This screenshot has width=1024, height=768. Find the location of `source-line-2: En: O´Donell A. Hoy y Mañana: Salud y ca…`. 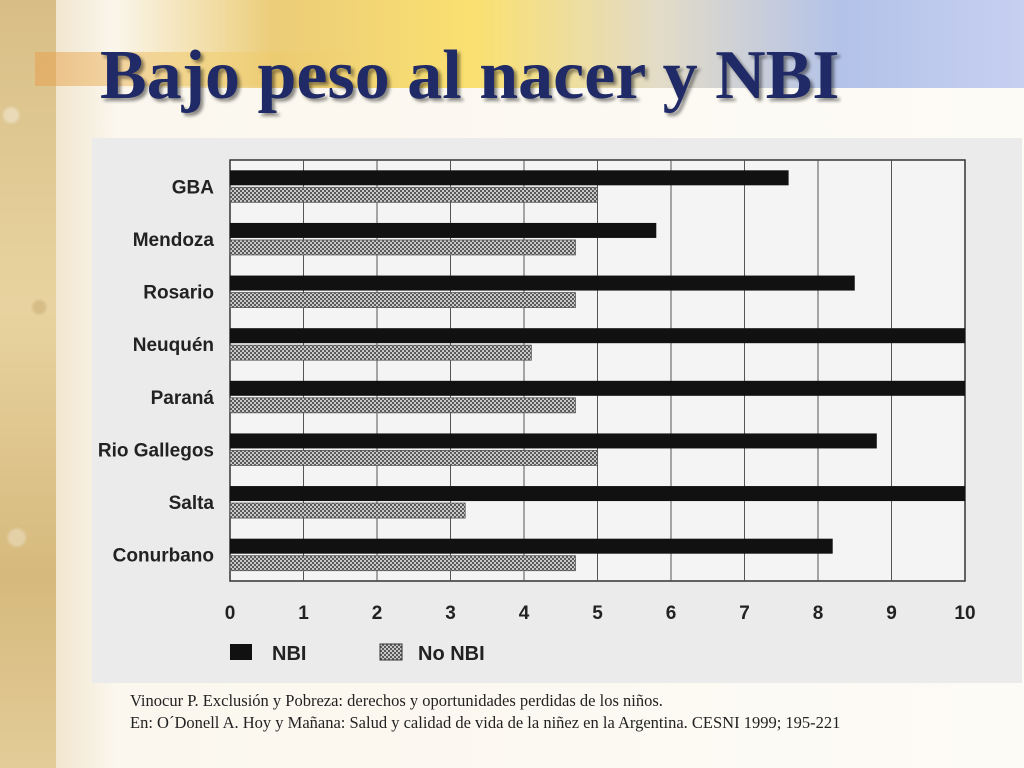

source-line-2: En: O´Donell A. Hoy y Mañana: Salud y ca… is located at coordinates (485, 722).